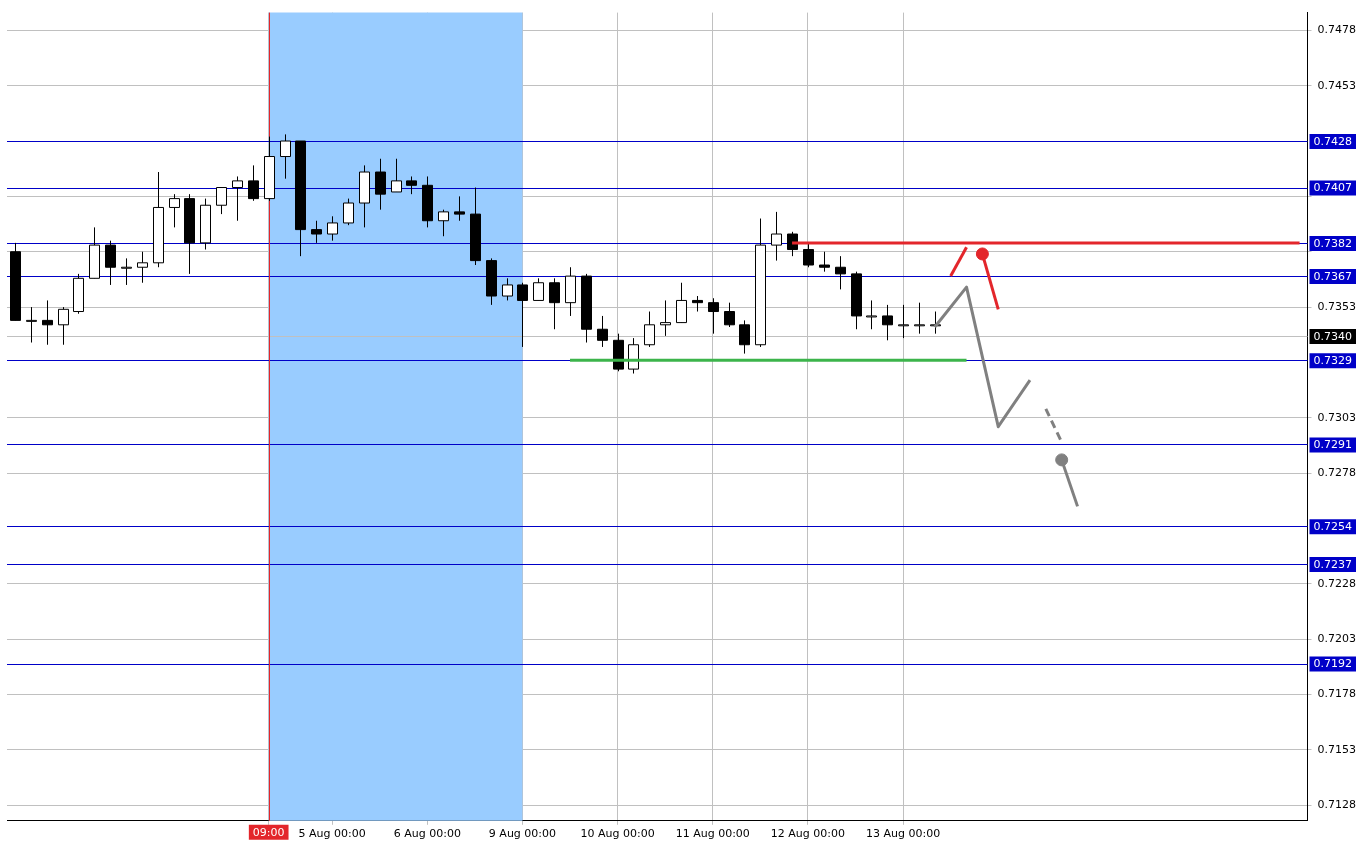  Describe the element at coordinates (808, 834) in the screenshot. I see `x-tick-label: 12 Aug 00:00` at that location.